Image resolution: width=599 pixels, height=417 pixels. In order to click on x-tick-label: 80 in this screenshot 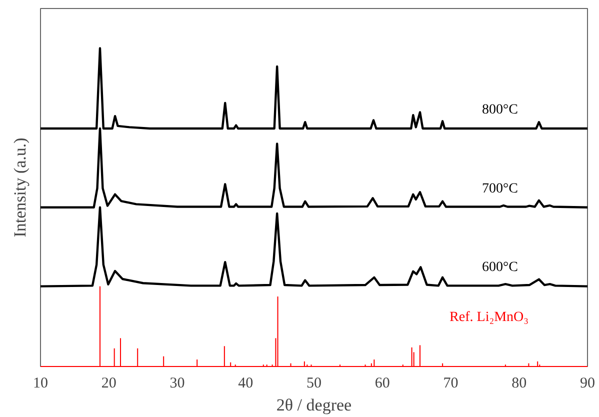, I will do `click(519, 384)`.